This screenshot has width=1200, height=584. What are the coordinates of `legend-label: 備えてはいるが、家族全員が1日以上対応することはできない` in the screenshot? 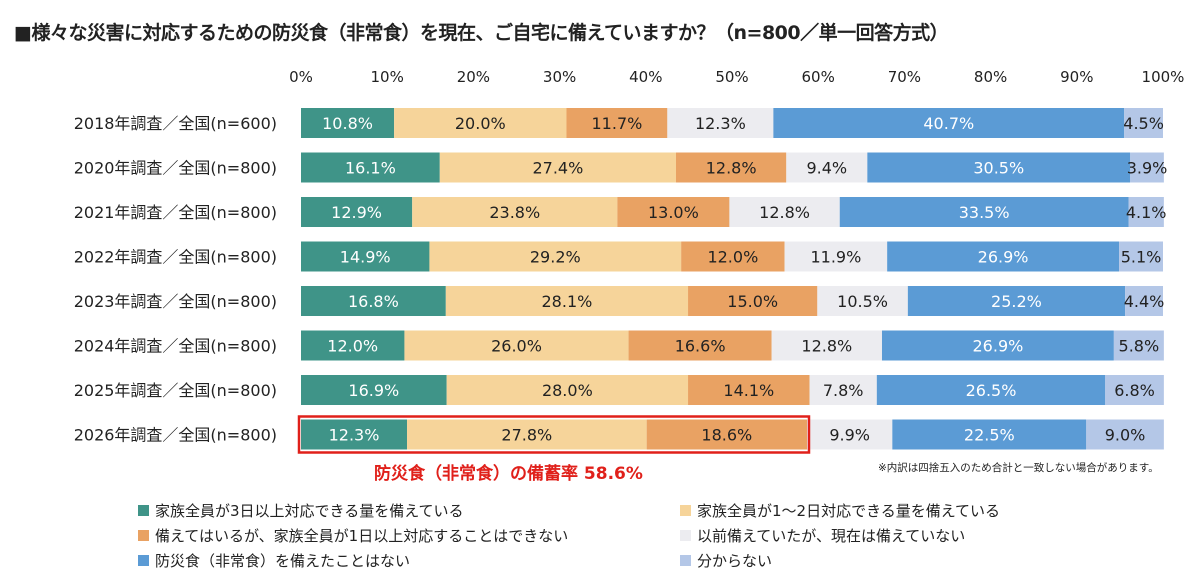 It's located at (362, 536).